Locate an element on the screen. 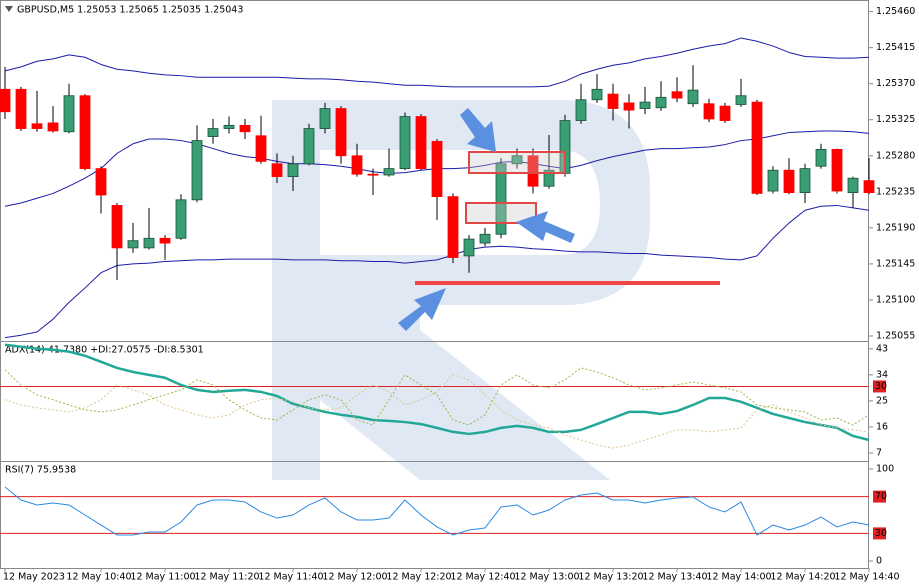  y-tick-label: 1.25100 is located at coordinates (895, 299).